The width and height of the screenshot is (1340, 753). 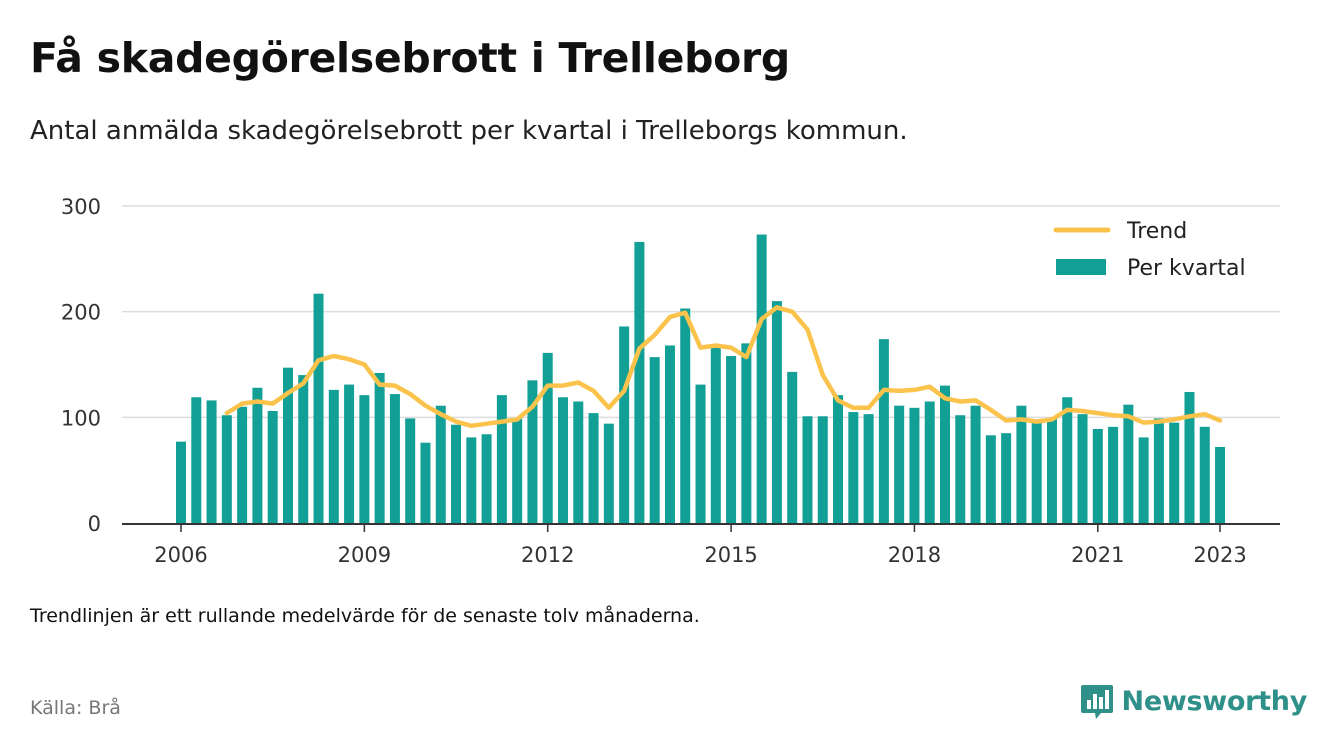 I want to click on x-tick-label: 2006, so click(x=180, y=555).